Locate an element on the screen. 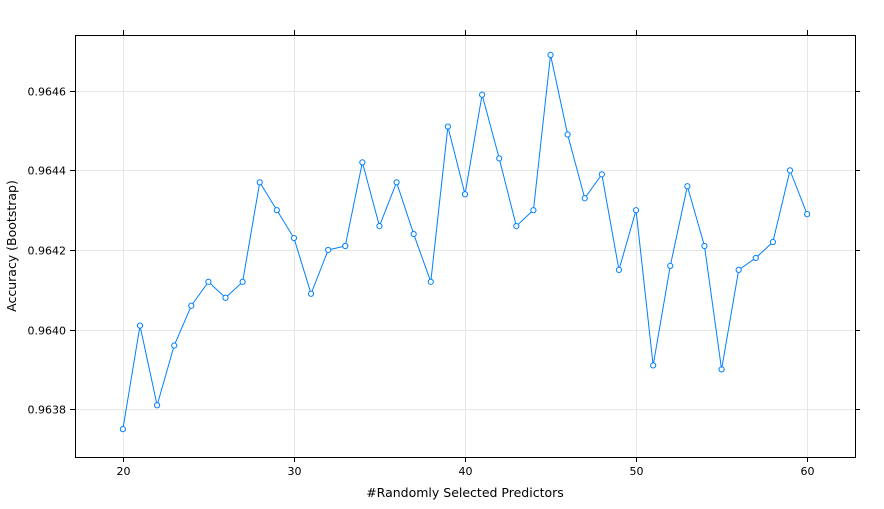 The image size is (884, 509). y-axis-title: Accuracy (Bootstrap) is located at coordinates (11, 246).